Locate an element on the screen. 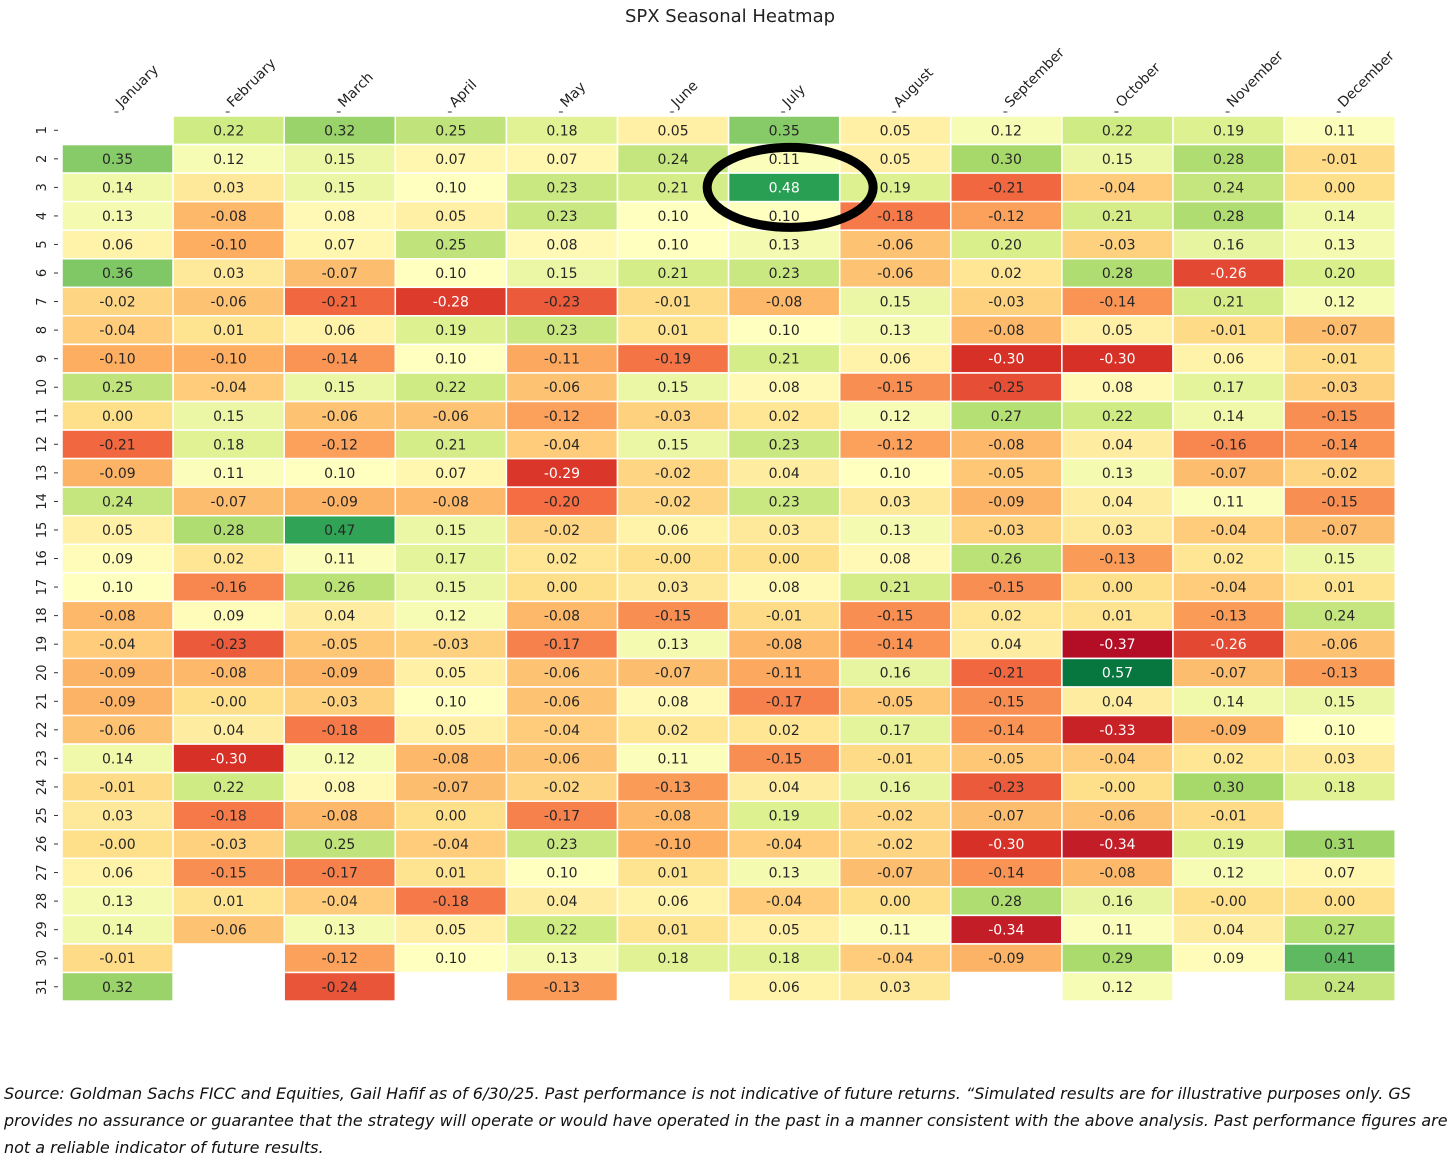 The width and height of the screenshot is (1456, 1162). row-label-29: 29 is located at coordinates (42, 929).